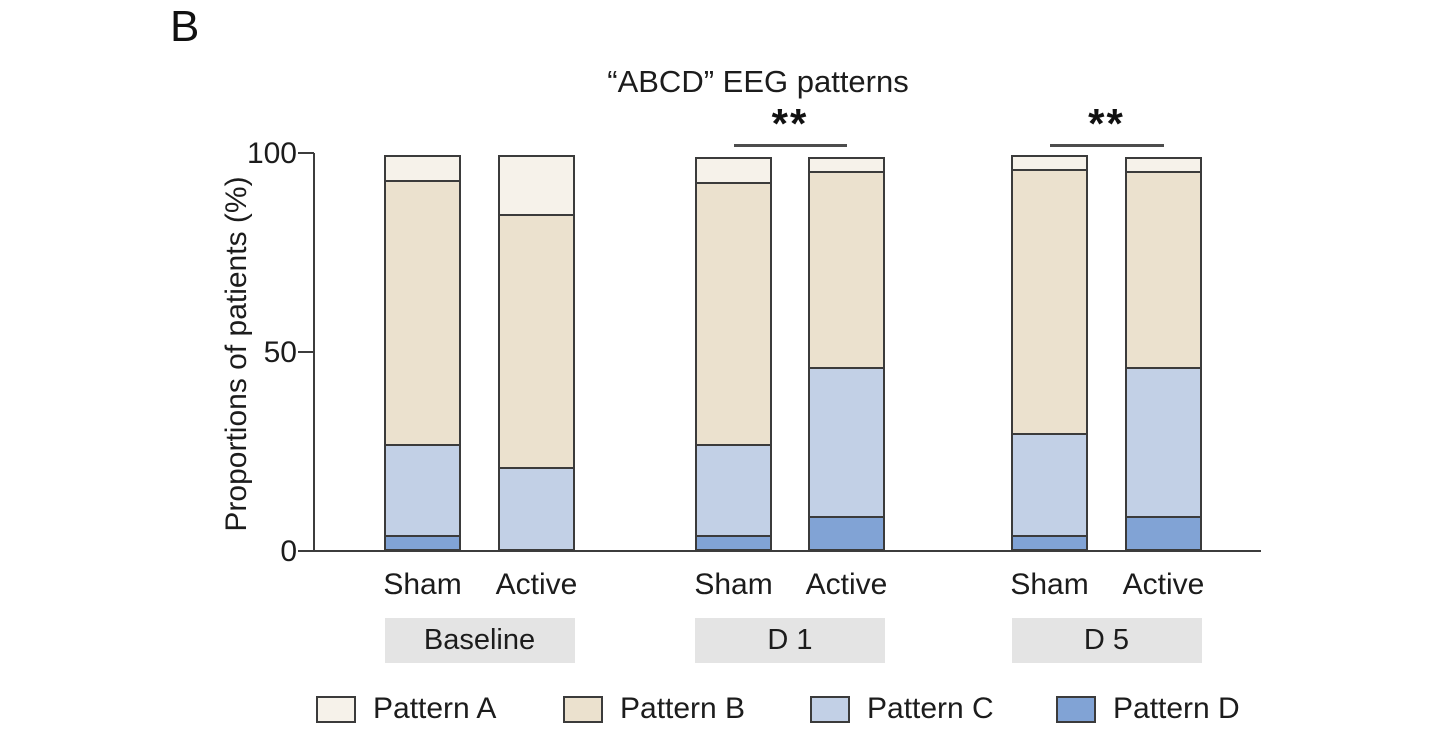 This screenshot has height=749, width=1452. I want to click on legend: Pattern A Pattern B Pattern C Pattern D, so click(726, 712).